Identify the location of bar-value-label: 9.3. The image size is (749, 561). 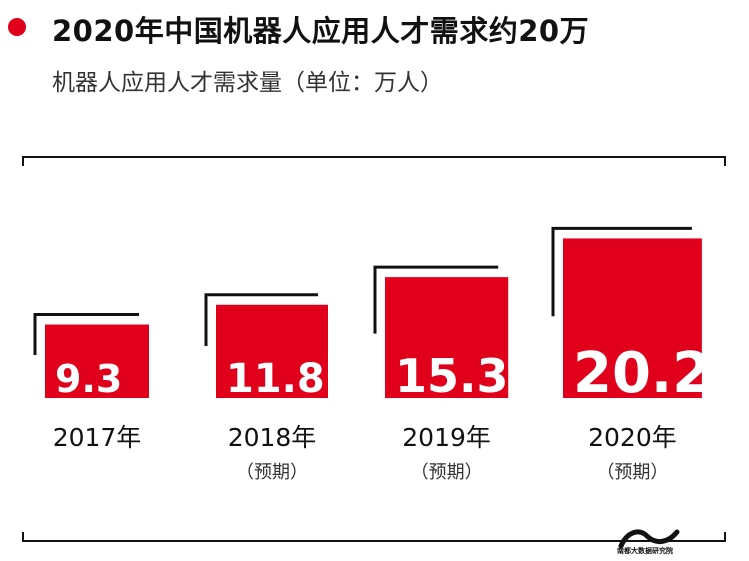
(88, 379).